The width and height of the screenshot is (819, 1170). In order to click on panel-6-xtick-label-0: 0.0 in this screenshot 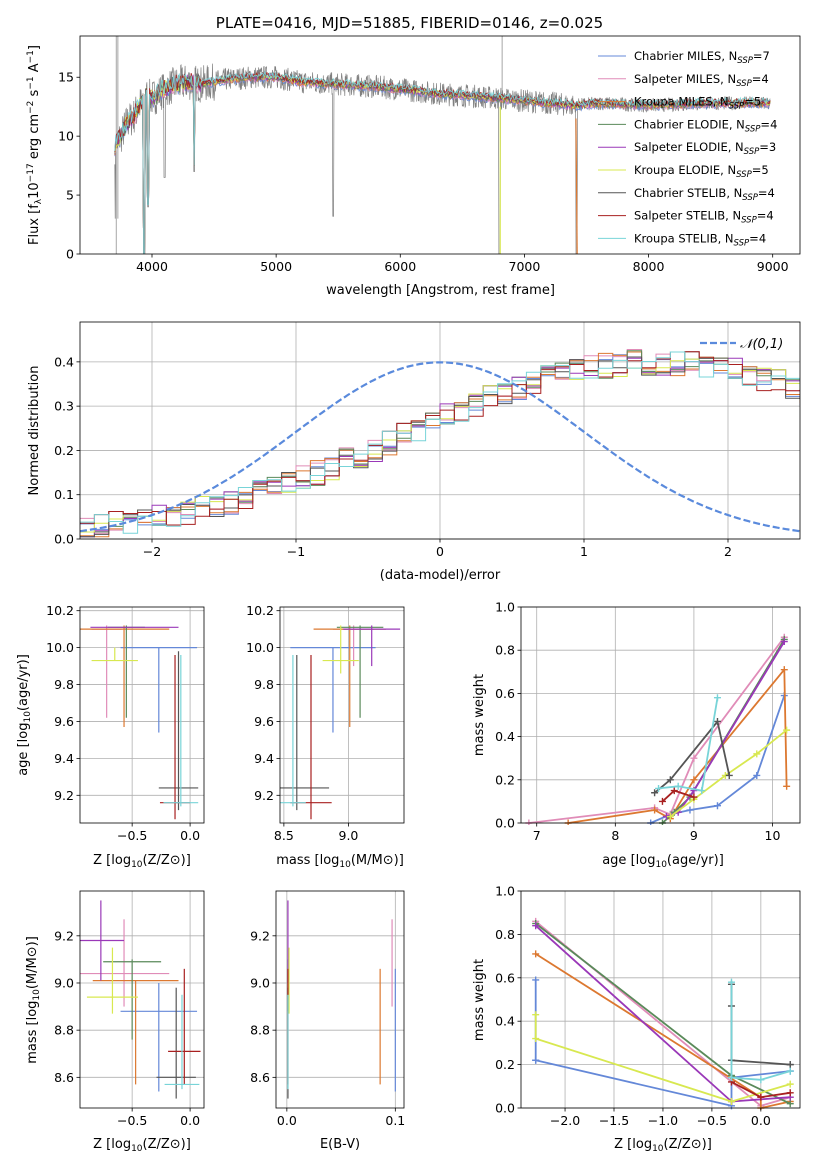, I will do `click(287, 1120)`.